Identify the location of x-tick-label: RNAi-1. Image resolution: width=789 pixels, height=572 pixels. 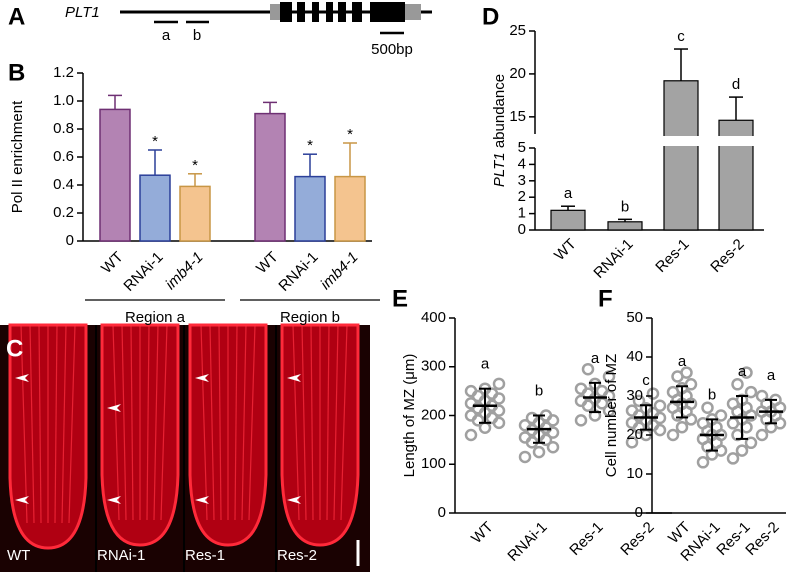
(613, 259).